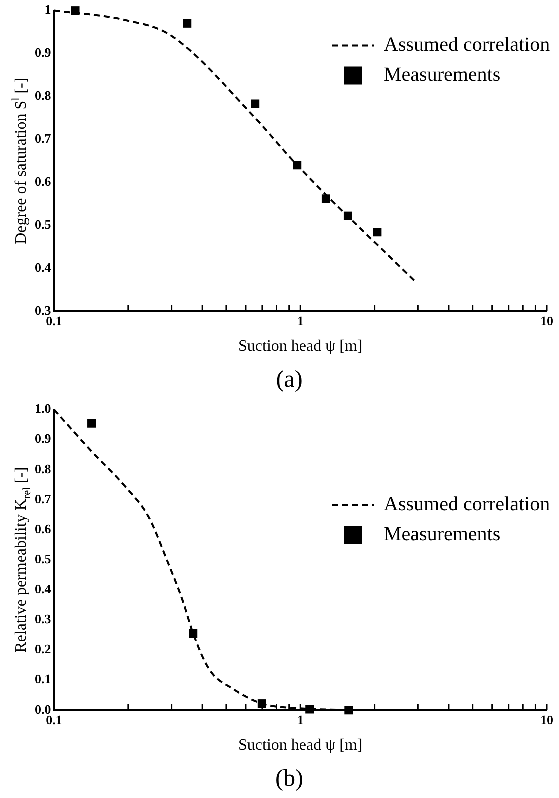  I want to click on text: (b), so click(290, 779).